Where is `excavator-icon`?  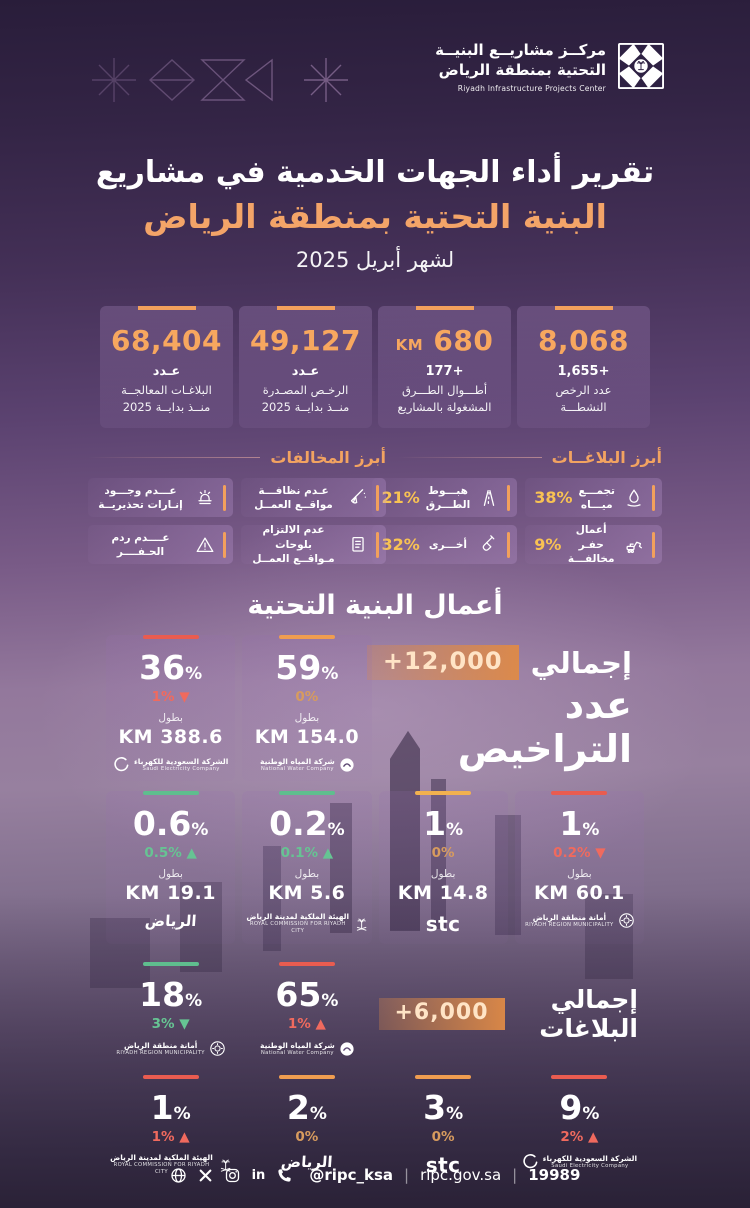 excavator-icon is located at coordinates (633, 545).